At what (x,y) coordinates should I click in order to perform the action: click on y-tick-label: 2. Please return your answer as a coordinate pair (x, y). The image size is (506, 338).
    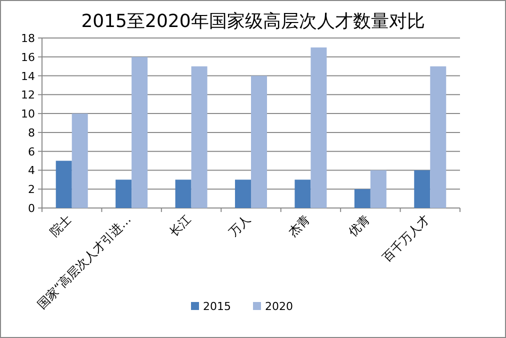
    Looking at the image, I should click on (31, 189).